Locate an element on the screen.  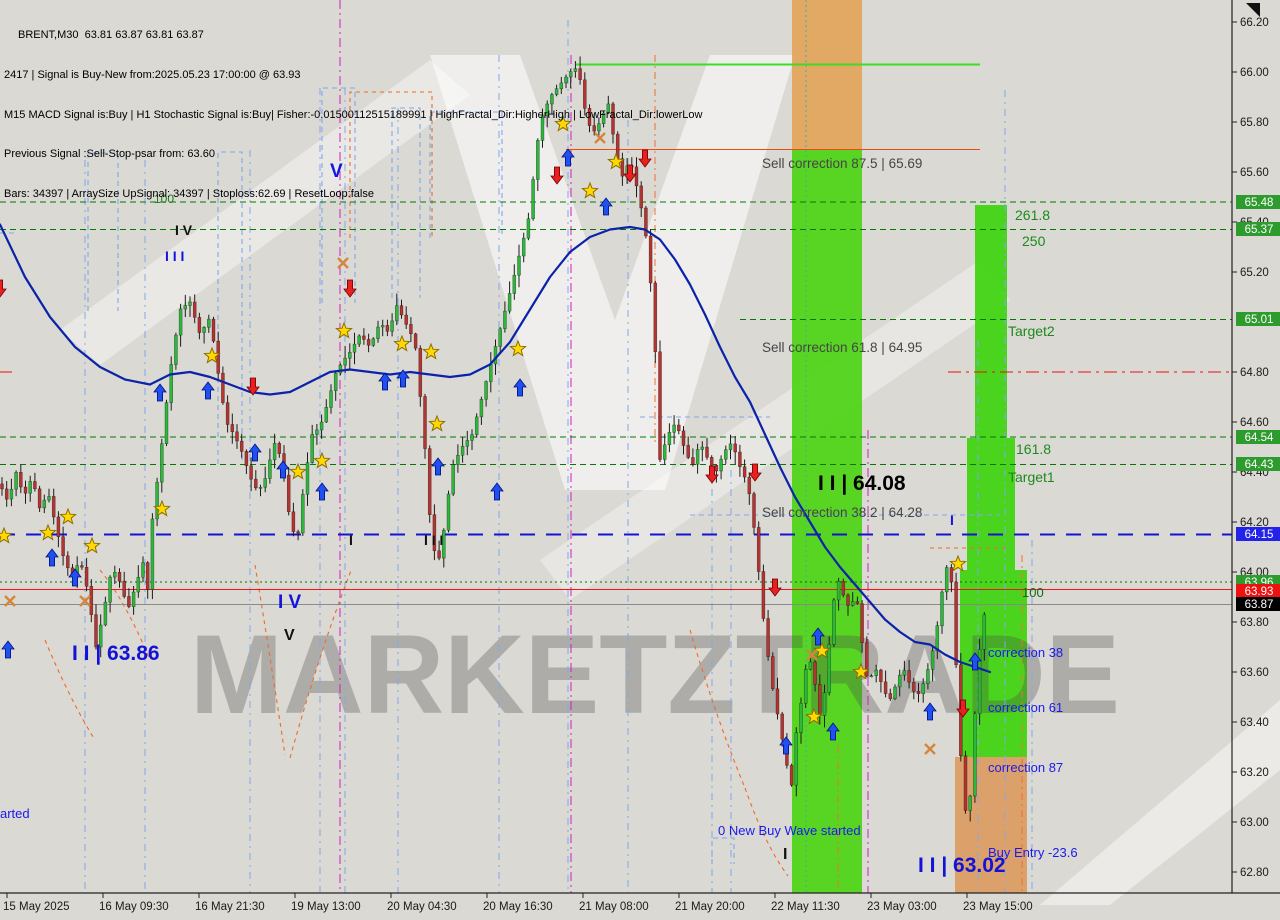
price-badge: 64.15 is located at coordinates (1258, 534).